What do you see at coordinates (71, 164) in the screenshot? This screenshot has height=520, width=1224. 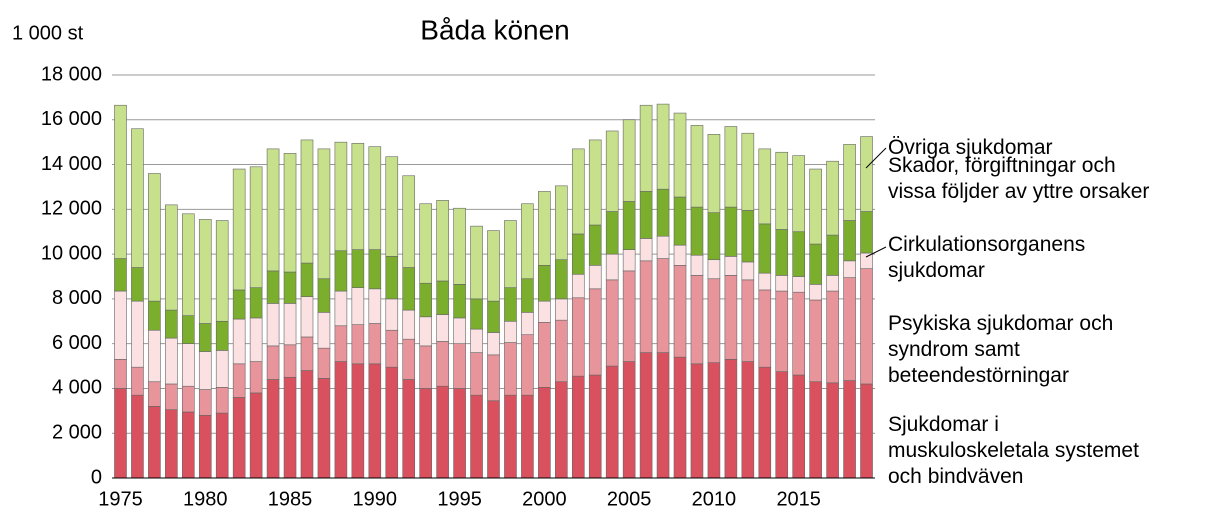 I see `y-tick-label: 14 000` at bounding box center [71, 164].